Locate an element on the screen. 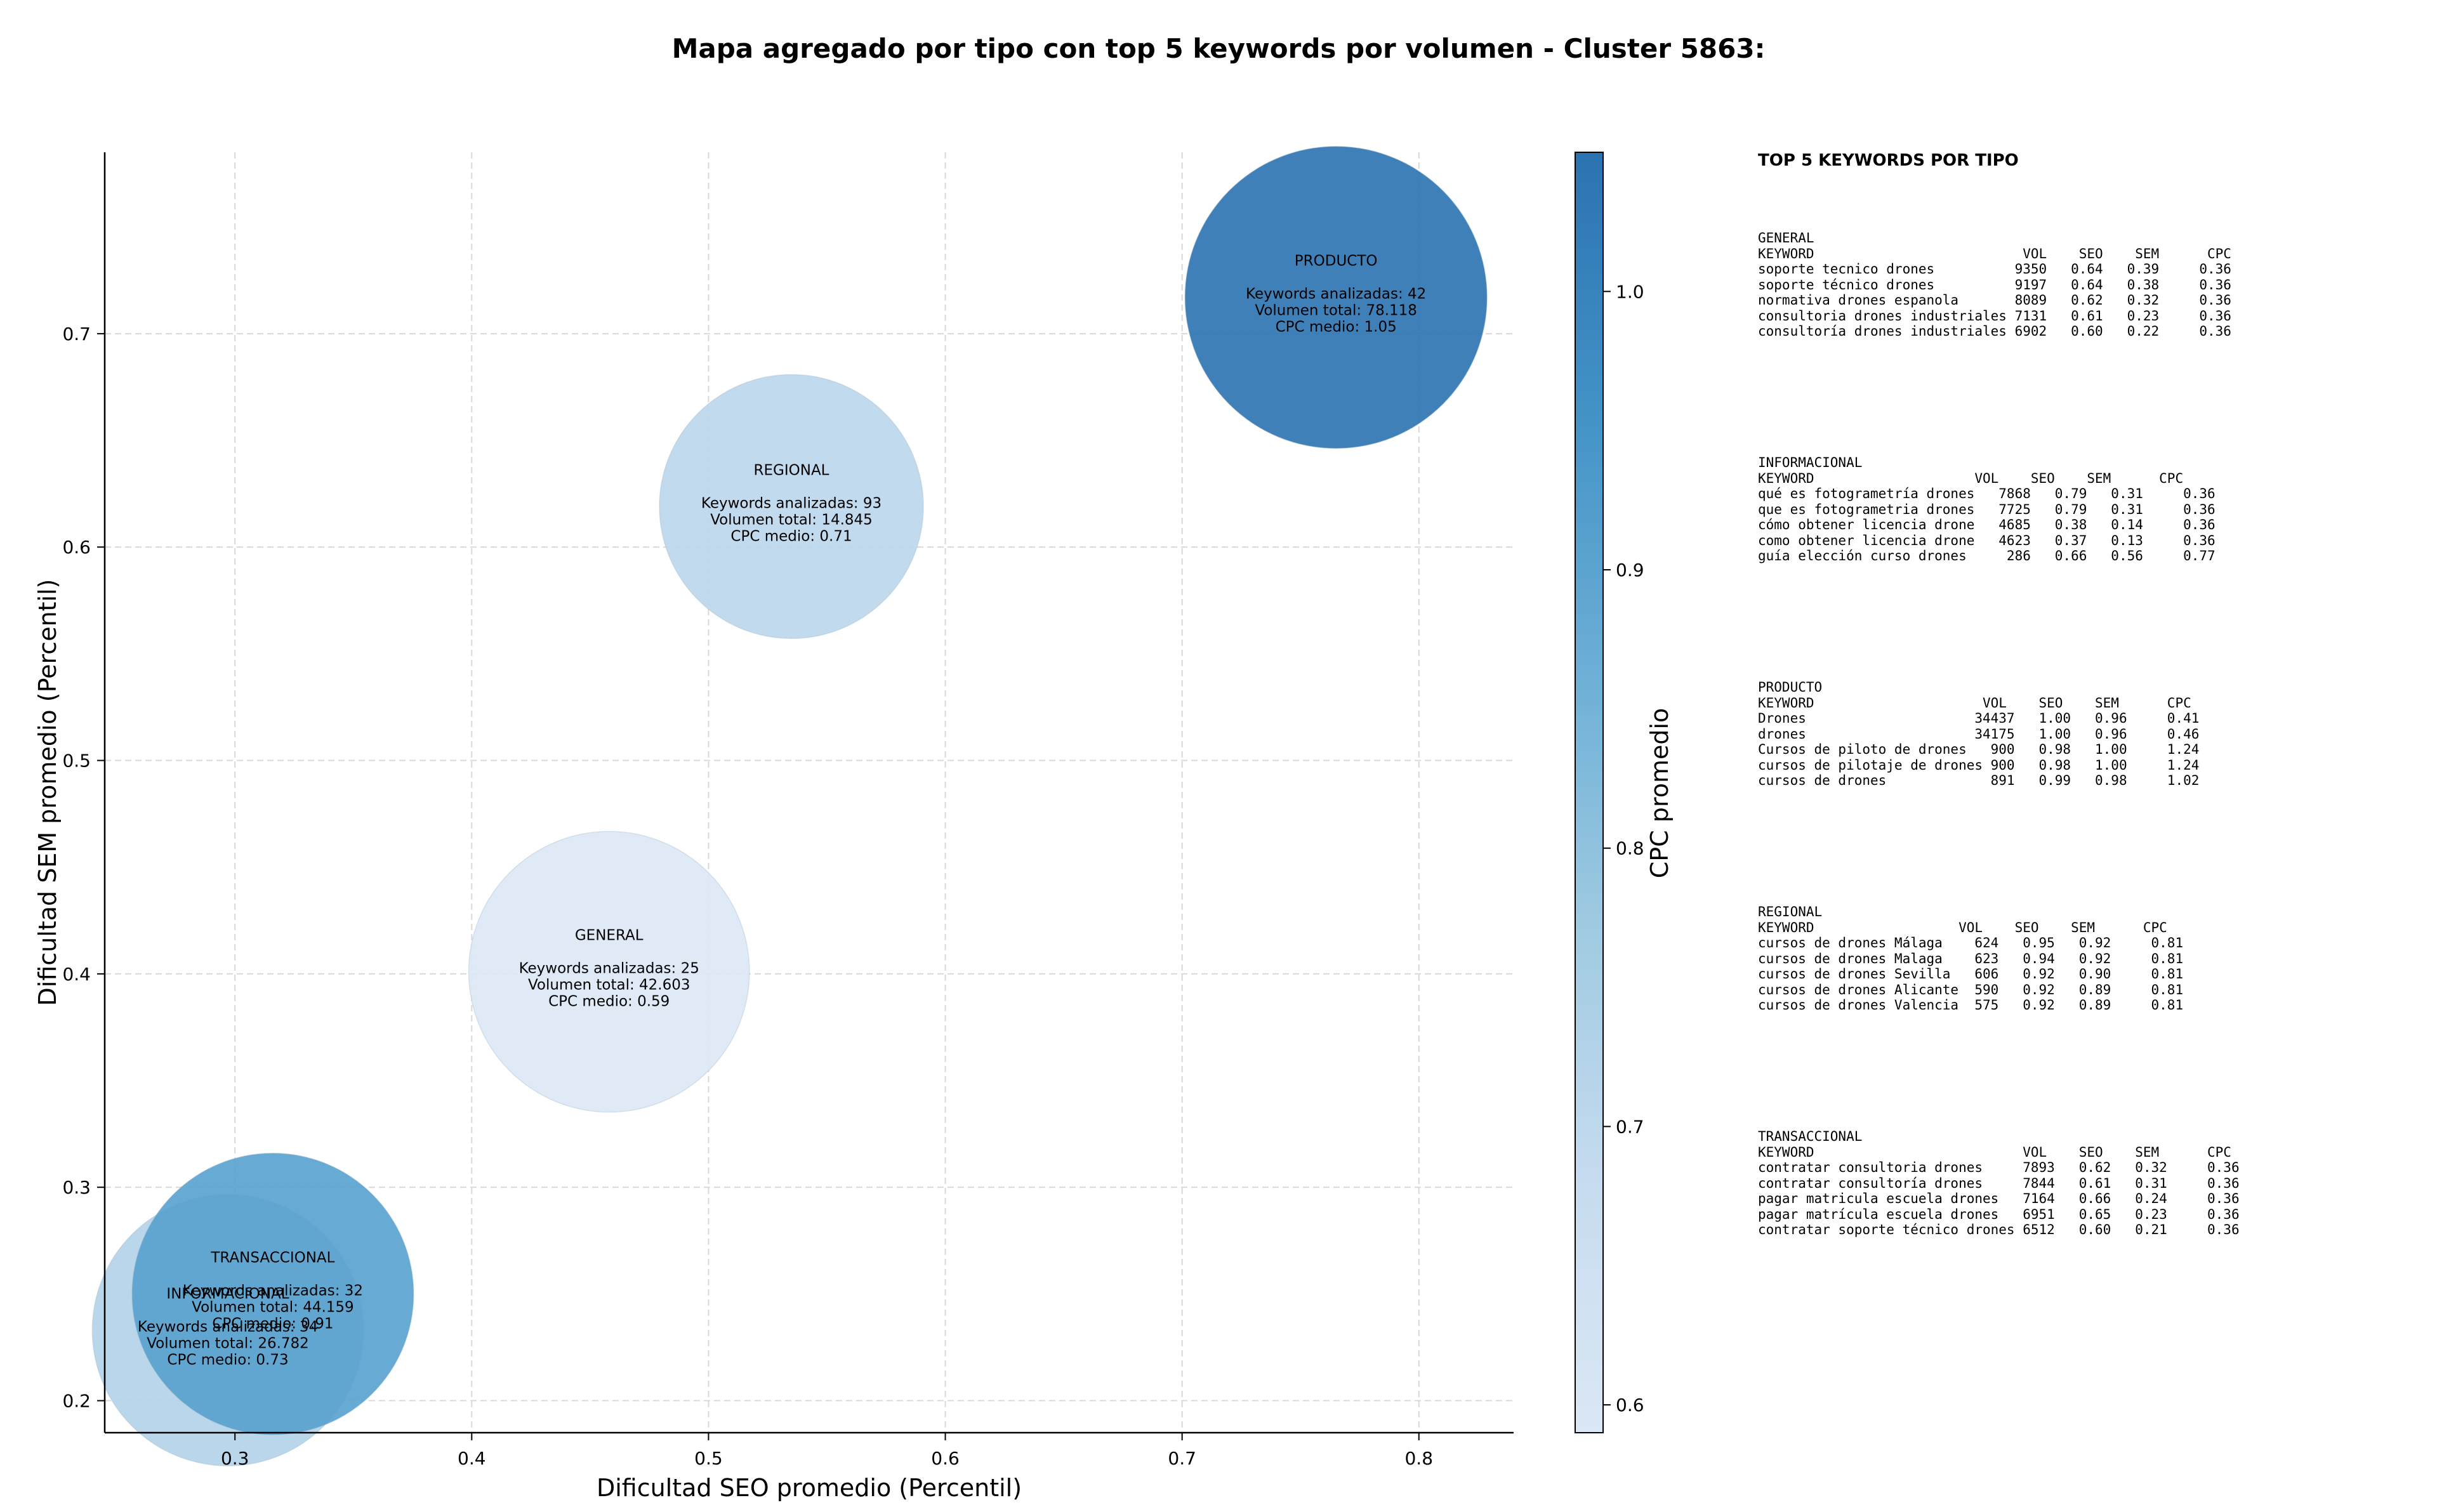 Image resolution: width=2437 pixels, height=1512 pixels. table-row: Drones 34437 1.00 0.96 0.41 is located at coordinates (1979, 719).